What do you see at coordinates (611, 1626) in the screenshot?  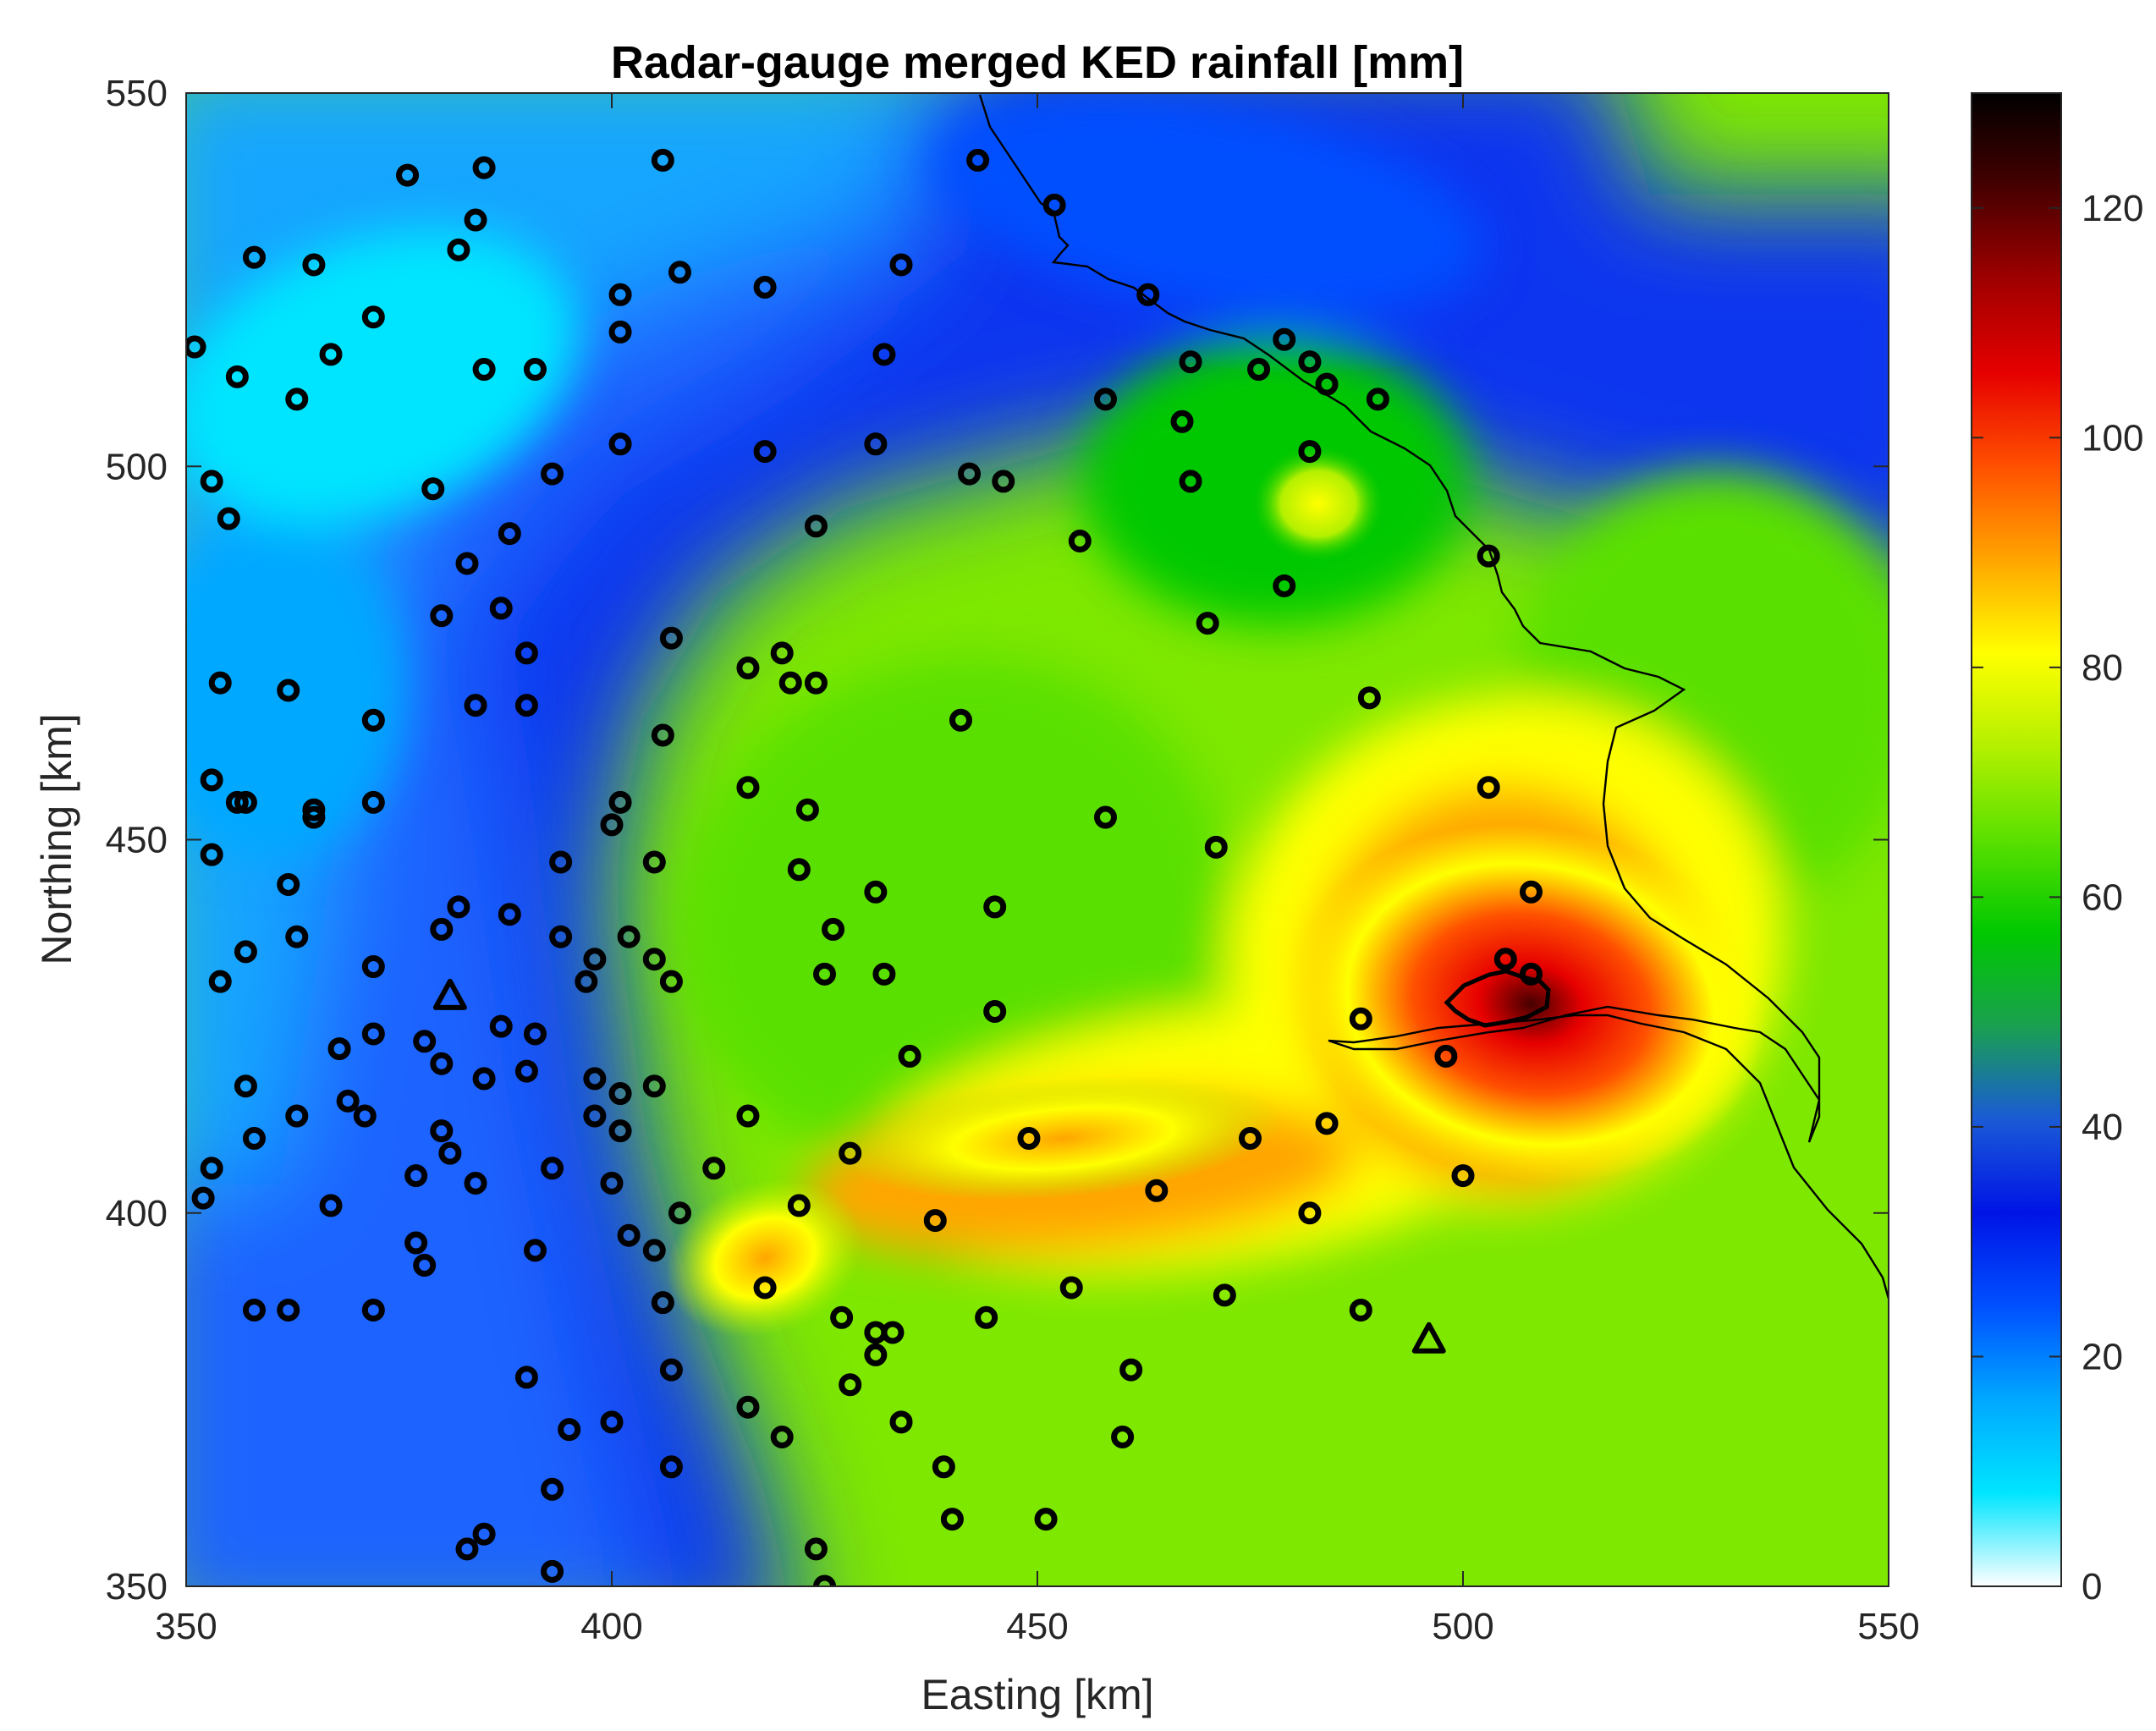 I see `x-tick-label: 400` at bounding box center [611, 1626].